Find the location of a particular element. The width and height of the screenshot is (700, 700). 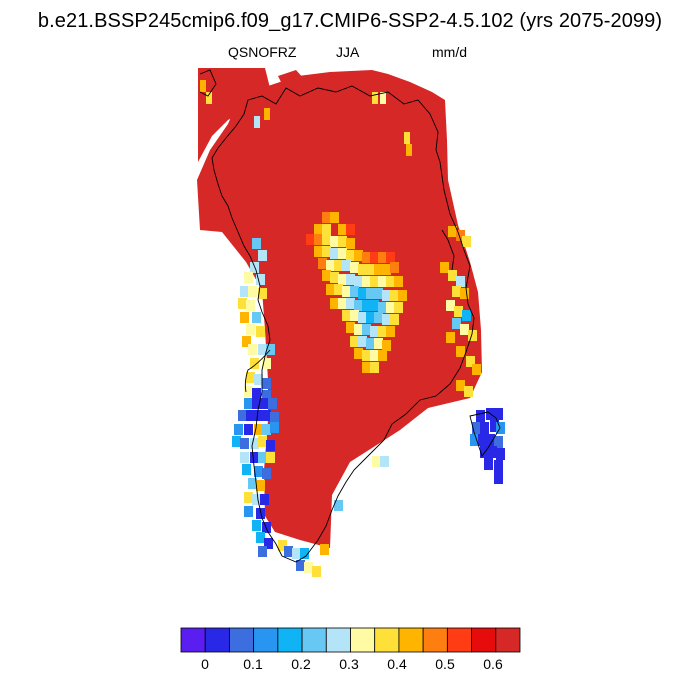

variable-label: QSNOFRZ is located at coordinates (262, 52).